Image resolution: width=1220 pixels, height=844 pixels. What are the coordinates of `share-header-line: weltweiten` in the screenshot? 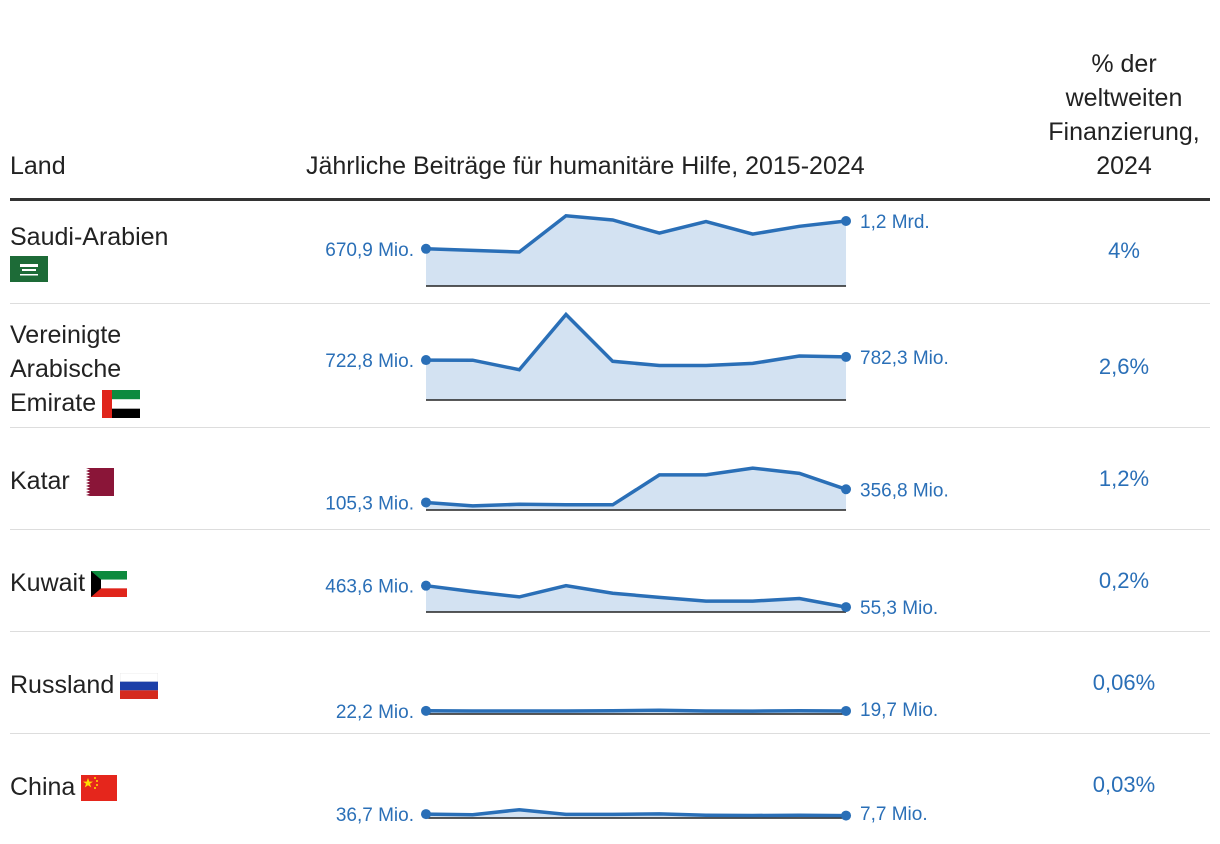 It's located at (1124, 98).